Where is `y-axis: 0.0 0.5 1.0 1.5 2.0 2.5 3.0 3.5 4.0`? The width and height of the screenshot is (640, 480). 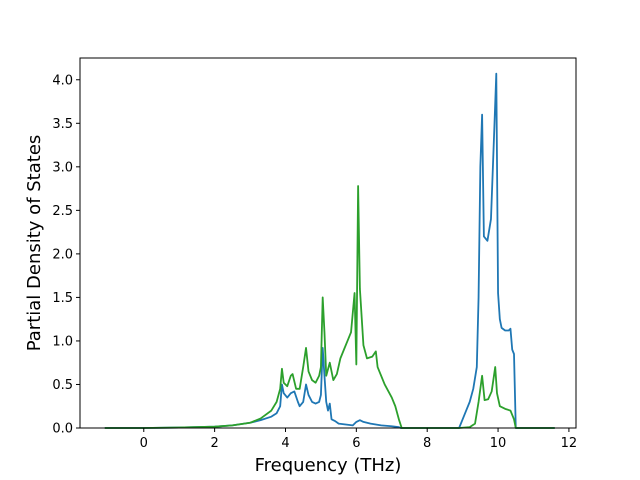 y-axis: 0.0 0.5 1.0 1.5 2.0 2.5 3.0 3.5 4.0 is located at coordinates (66, 255).